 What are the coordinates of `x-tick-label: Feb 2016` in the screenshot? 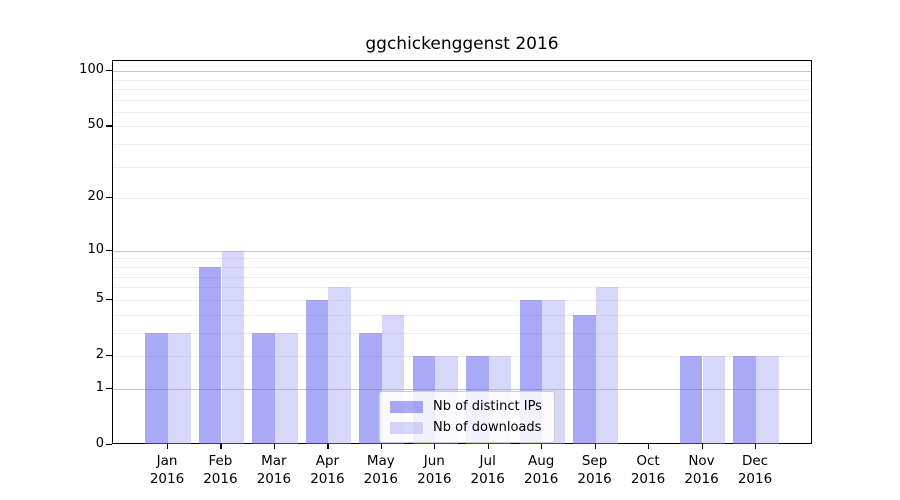 It's located at (220, 470).